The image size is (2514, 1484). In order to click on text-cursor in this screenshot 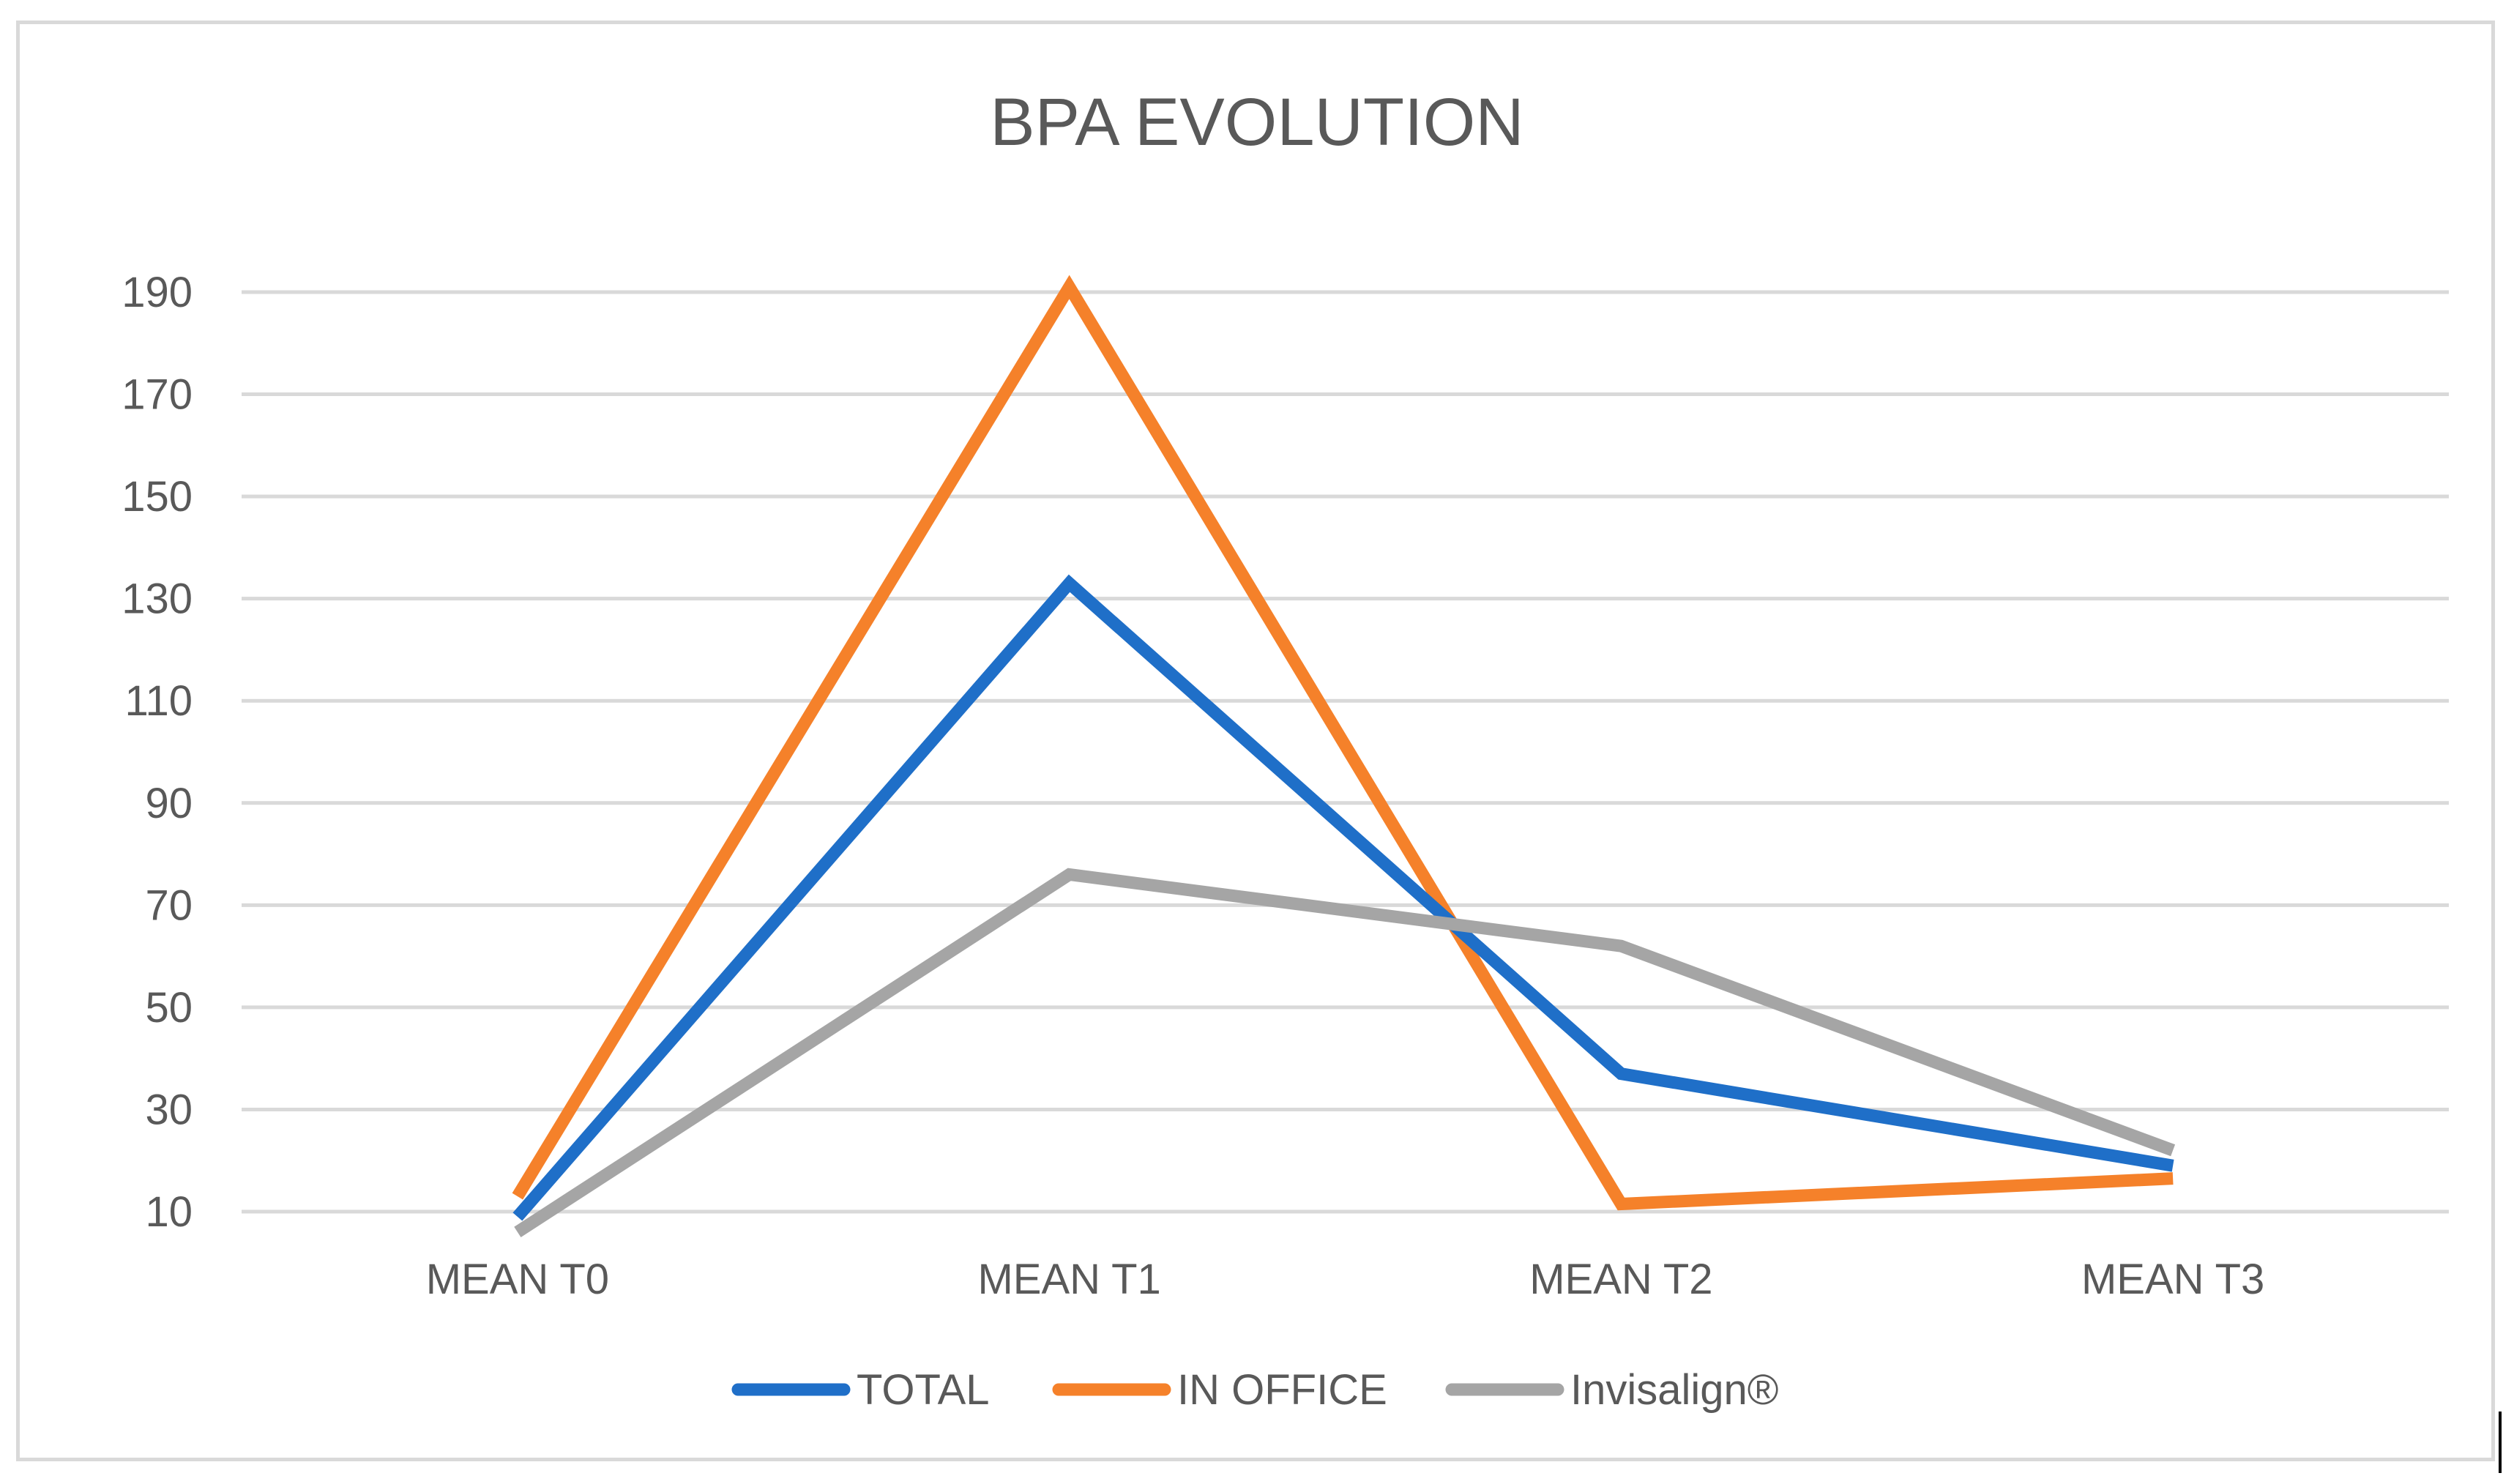, I will do `click(2500, 1442)`.